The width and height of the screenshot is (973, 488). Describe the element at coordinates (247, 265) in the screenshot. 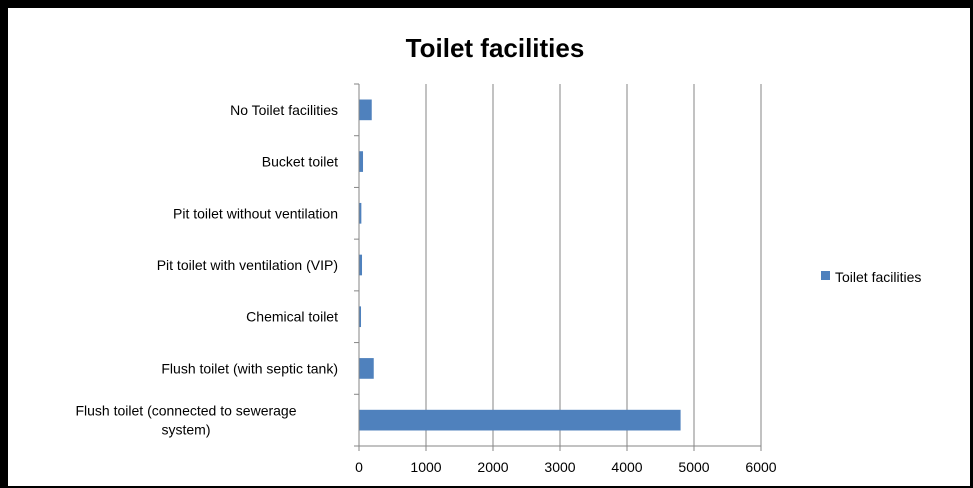

I see `category-label: Pit toilet with ventilation (VIP)` at that location.